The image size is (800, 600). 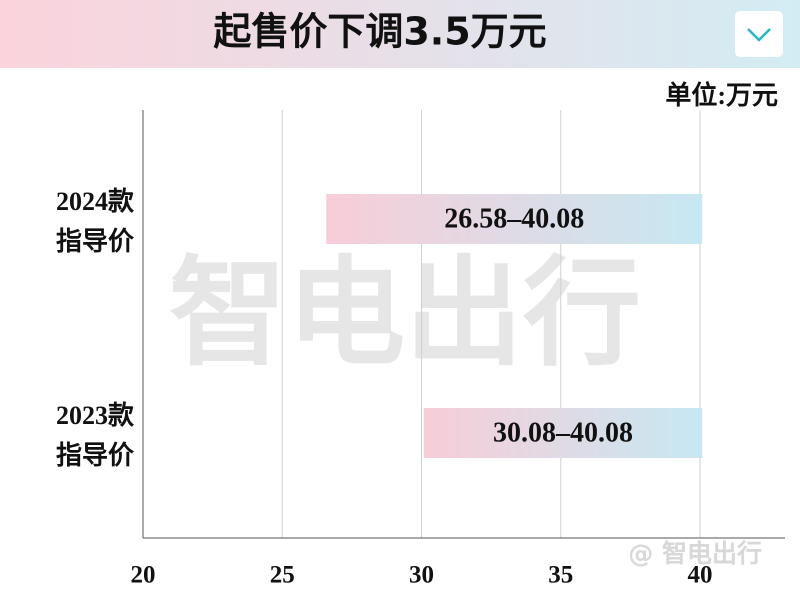 What do you see at coordinates (143, 575) in the screenshot?
I see `x-tick-label: 20` at bounding box center [143, 575].